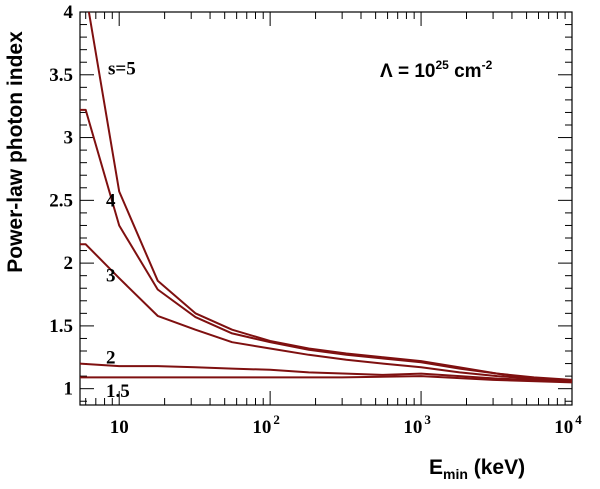  Describe the element at coordinates (122, 69) in the screenshot. I see `curve-label: s=5` at that location.